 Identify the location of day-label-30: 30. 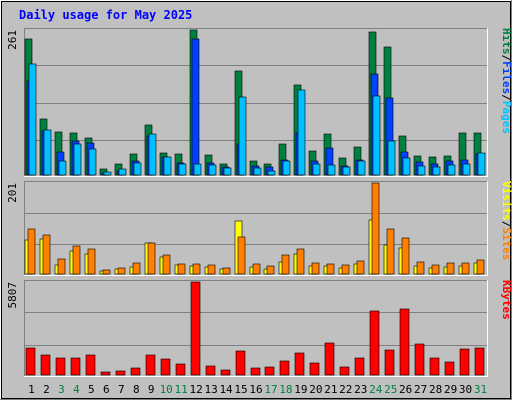
(465, 389).